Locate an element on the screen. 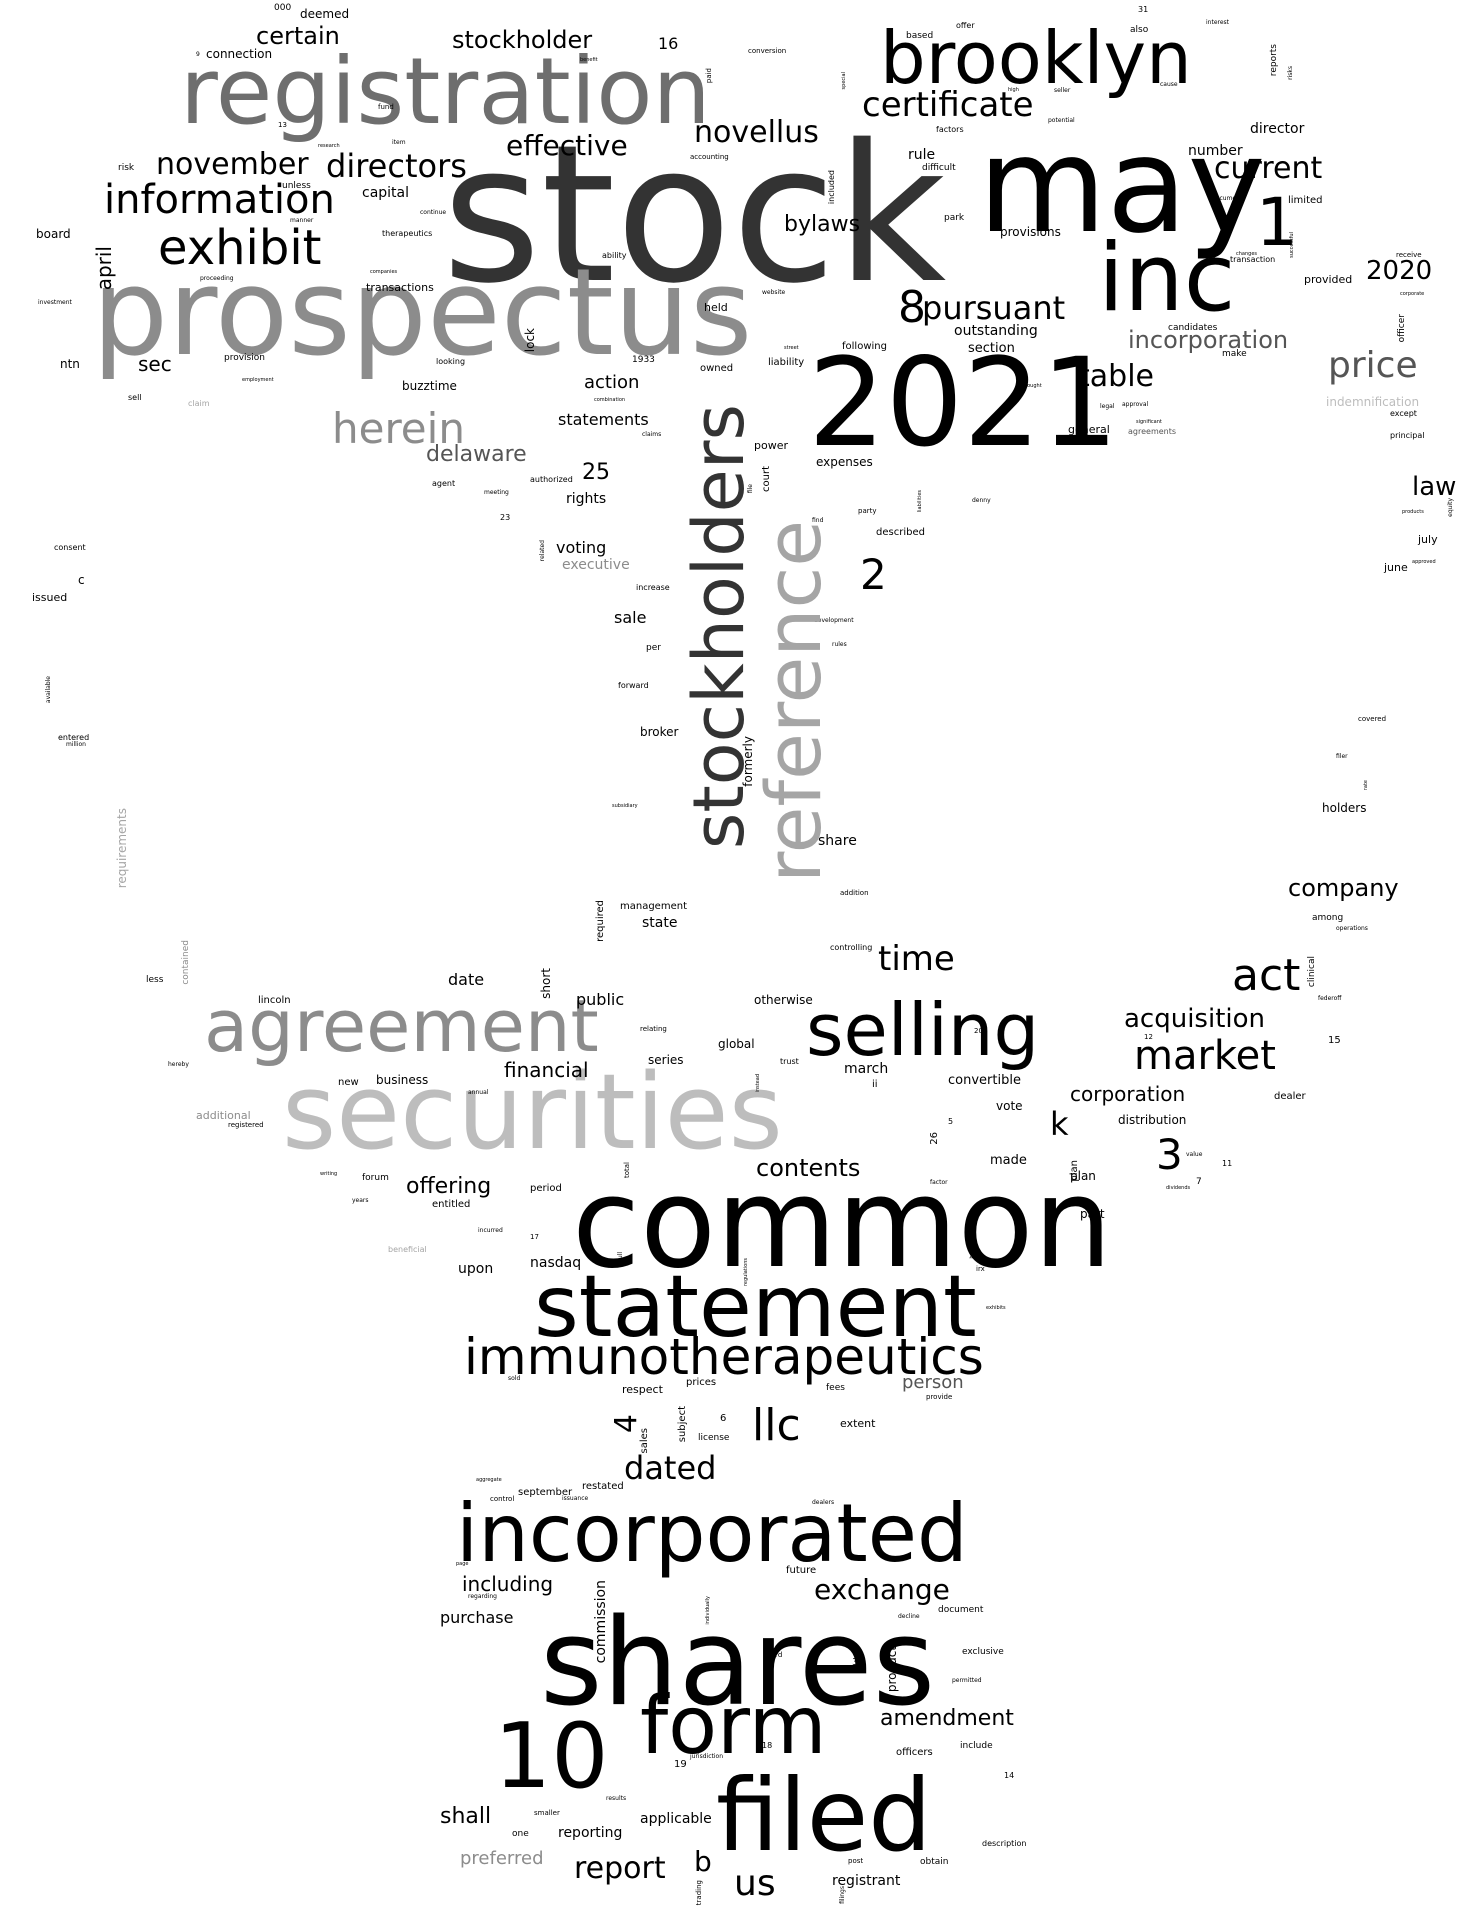 The width and height of the screenshot is (1471, 1920). word-commission: commission is located at coordinates (601, 1622).